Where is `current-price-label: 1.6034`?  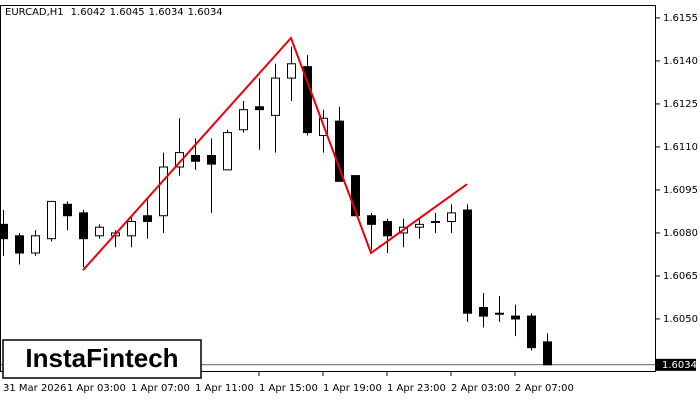 current-price-label: 1.6034 is located at coordinates (679, 365).